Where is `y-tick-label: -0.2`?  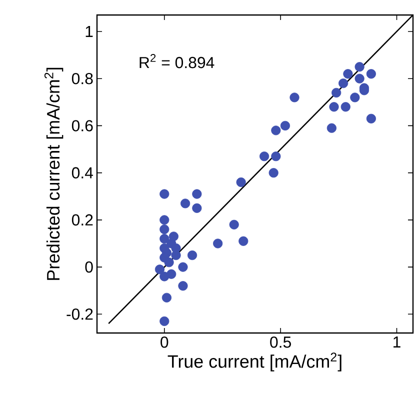
y-tick-label: -0.2 is located at coordinates (79, 314).